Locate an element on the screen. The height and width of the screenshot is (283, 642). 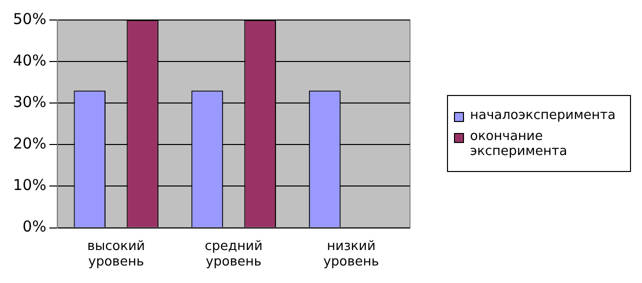
legend-label: окончание эксперимента is located at coordinates (519, 144).